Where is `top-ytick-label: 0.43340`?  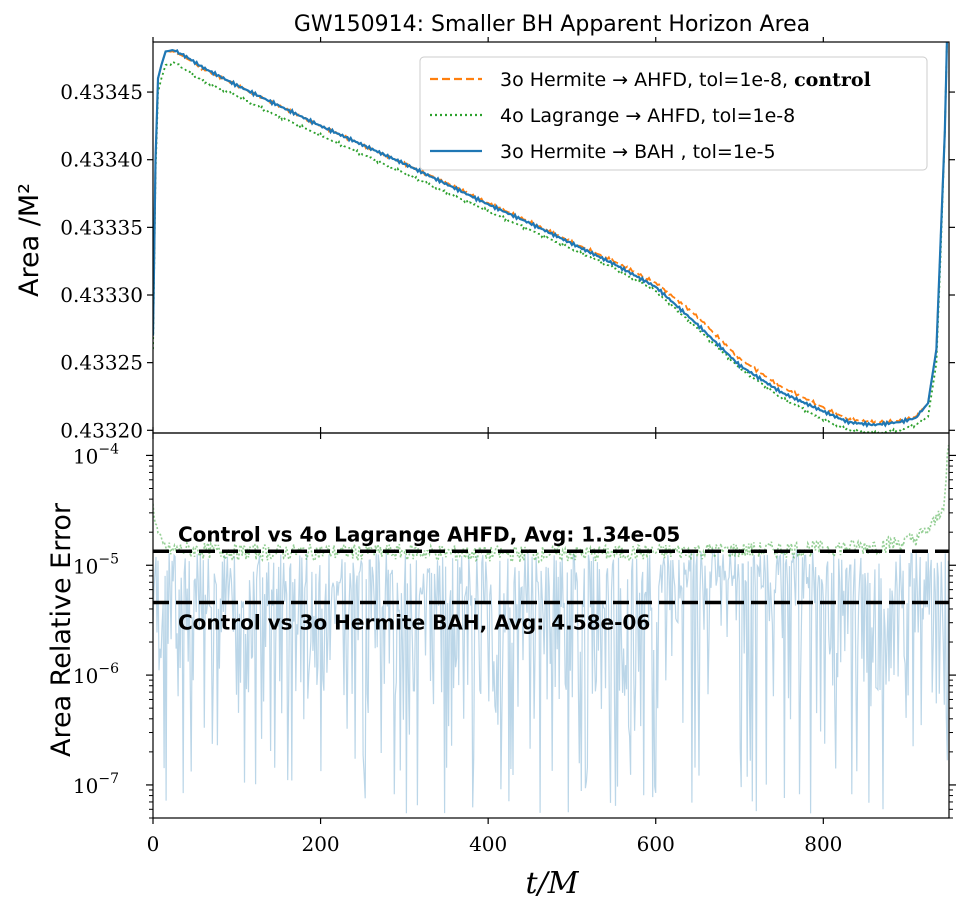 top-ytick-label: 0.43340 is located at coordinates (101, 160).